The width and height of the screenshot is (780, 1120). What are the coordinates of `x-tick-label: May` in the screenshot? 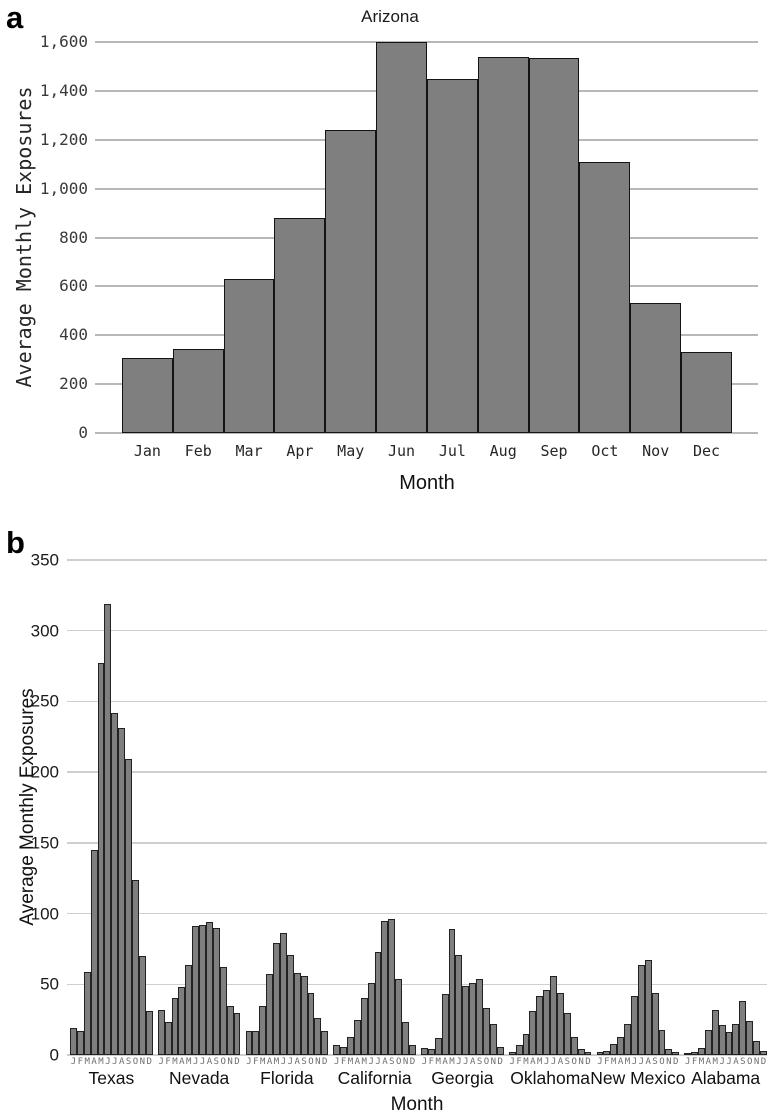 It's located at (351, 451).